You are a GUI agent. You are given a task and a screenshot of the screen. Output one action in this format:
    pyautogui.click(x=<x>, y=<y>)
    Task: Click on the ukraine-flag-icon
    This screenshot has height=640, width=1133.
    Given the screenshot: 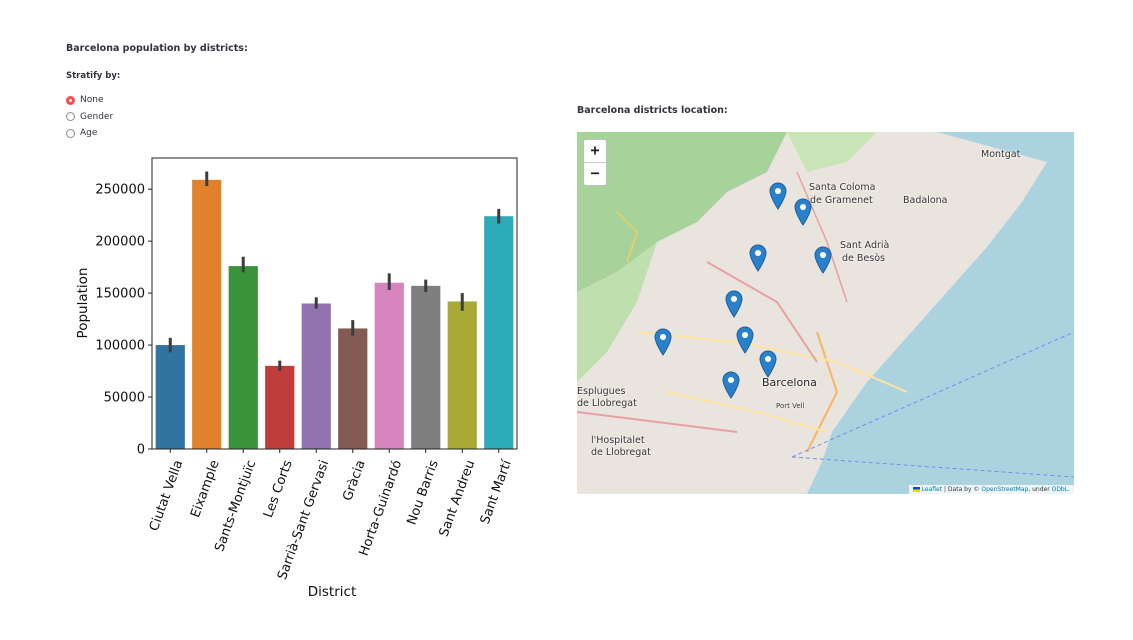 What is the action you would take?
    pyautogui.click(x=916, y=489)
    